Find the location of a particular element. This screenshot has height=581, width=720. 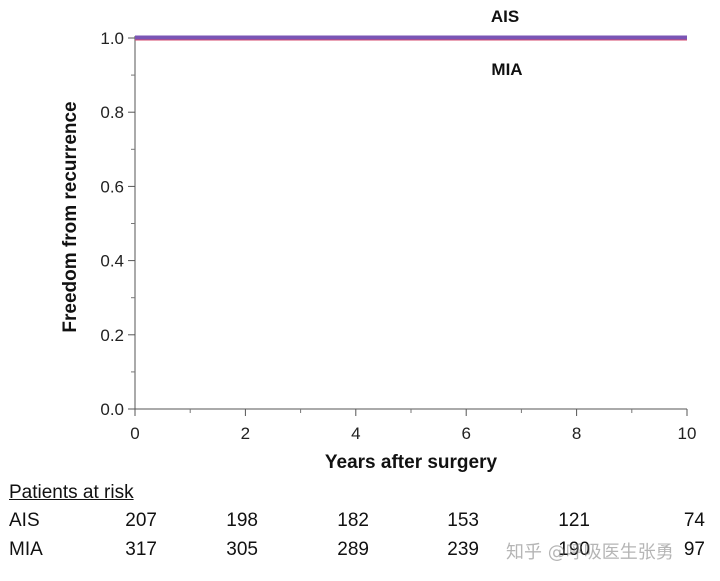

x-tick-label: 10 is located at coordinates (687, 433).